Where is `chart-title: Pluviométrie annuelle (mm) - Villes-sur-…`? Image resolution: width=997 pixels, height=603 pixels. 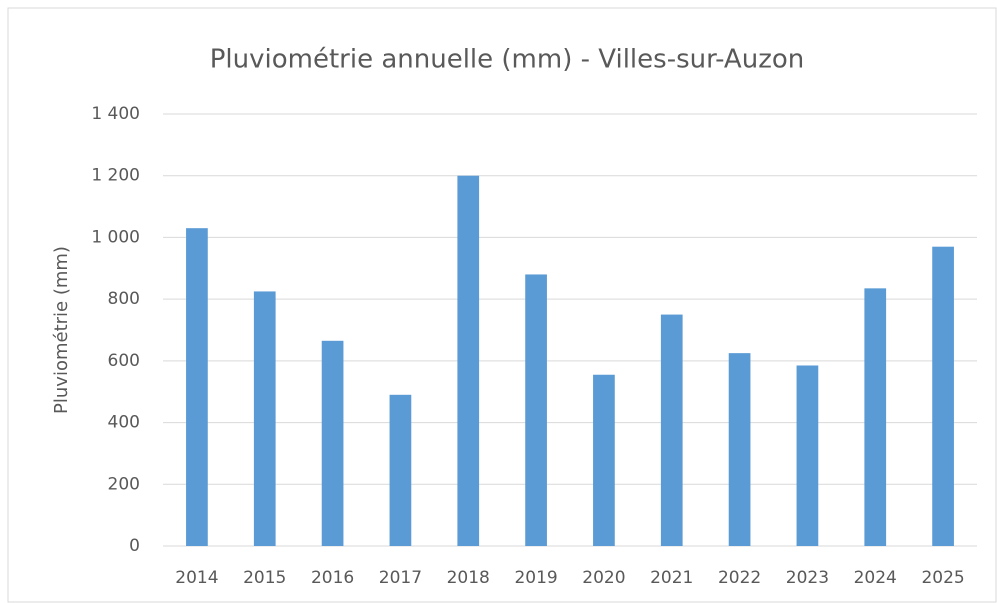 chart-title: Pluviométrie annuelle (mm) - Villes-sur-… is located at coordinates (507, 60).